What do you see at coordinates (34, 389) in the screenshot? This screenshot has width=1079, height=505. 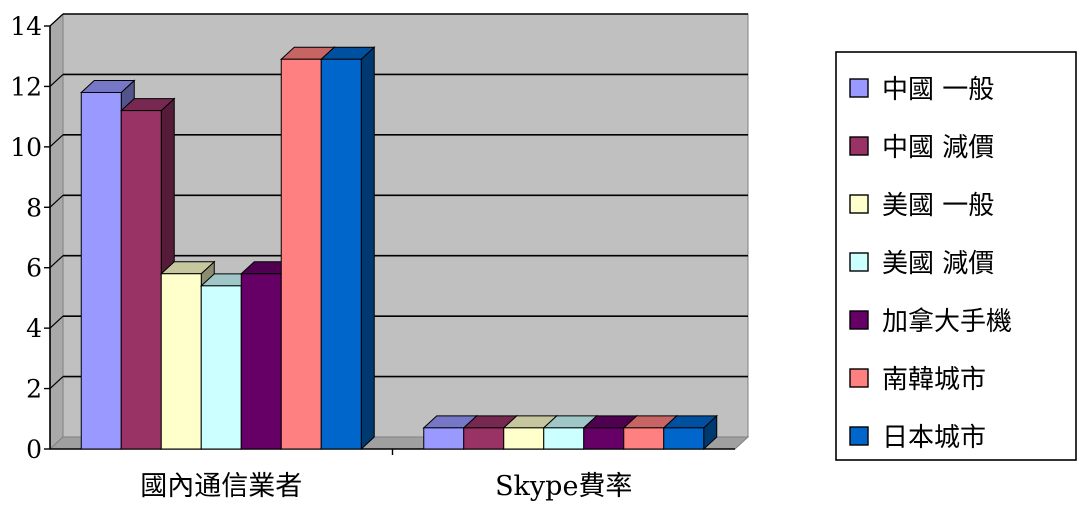 I see `y-tick-label: 2` at bounding box center [34, 389].